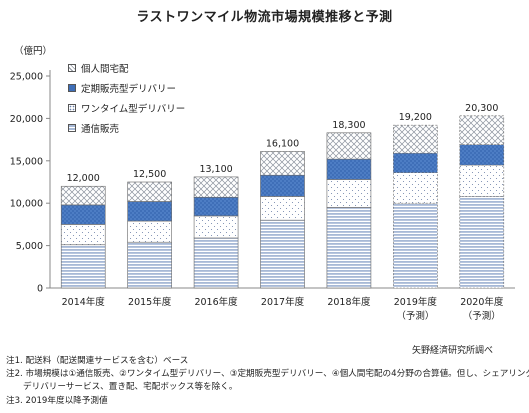 The image size is (529, 413). I want to click on chart-title: ラストワンマイル物流市場規模推移と予測, so click(264, 17).